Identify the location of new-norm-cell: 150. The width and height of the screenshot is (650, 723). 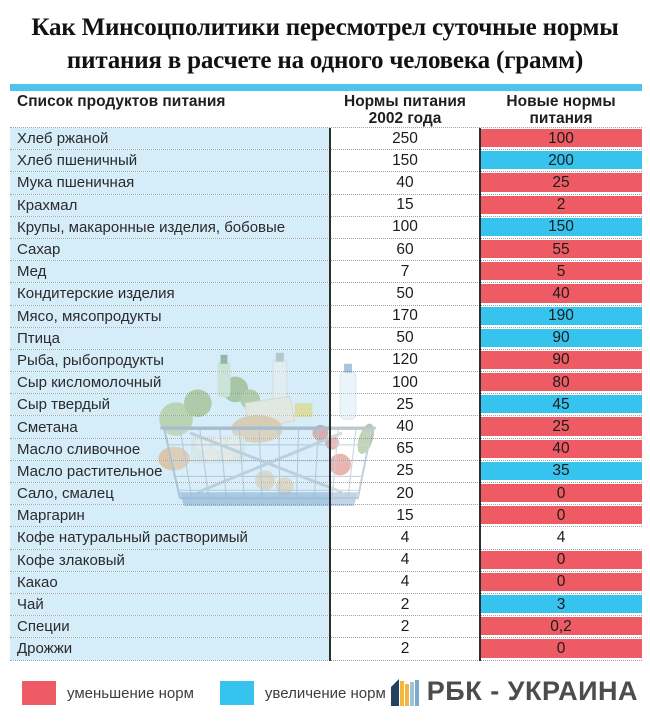
(561, 227).